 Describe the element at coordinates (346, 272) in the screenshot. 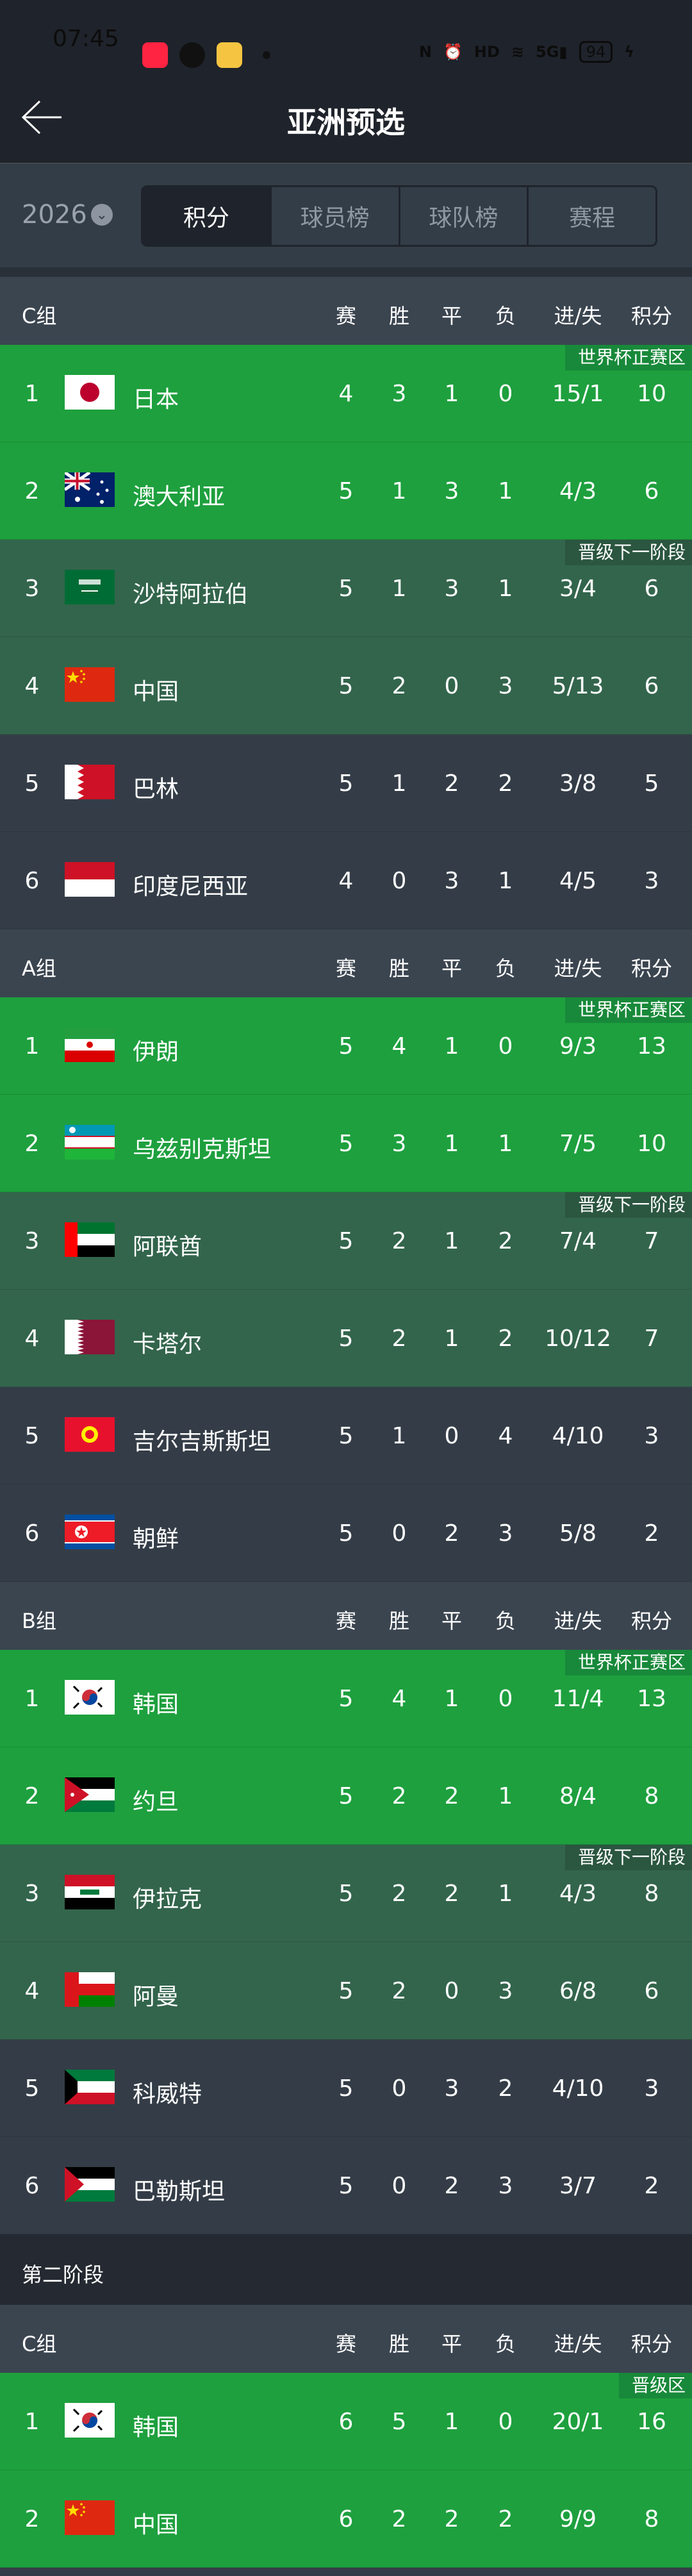

I see `divider` at that location.